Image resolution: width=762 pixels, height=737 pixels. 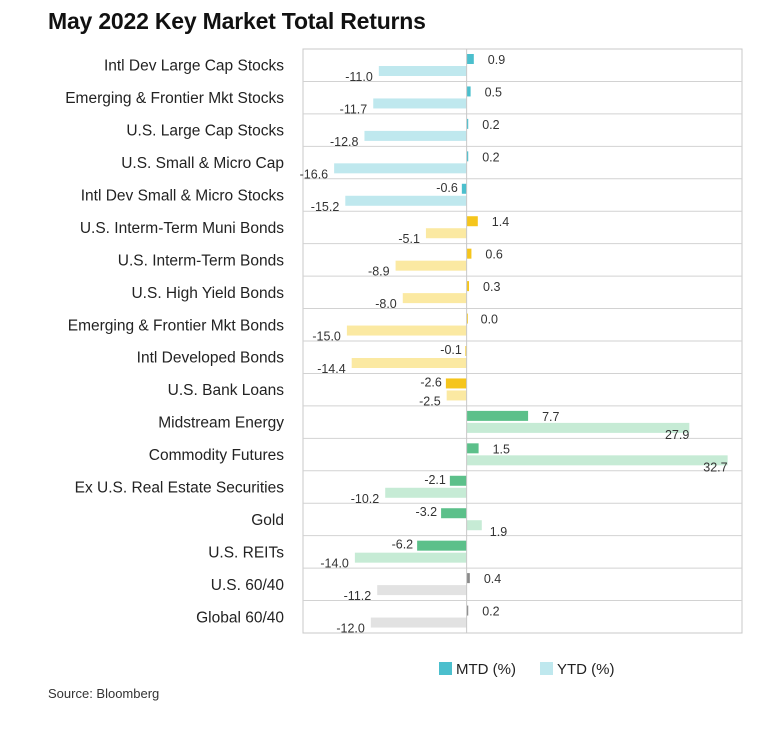 What do you see at coordinates (180, 488) in the screenshot?
I see `category-label: Ex U.S. Real Estate Securities` at bounding box center [180, 488].